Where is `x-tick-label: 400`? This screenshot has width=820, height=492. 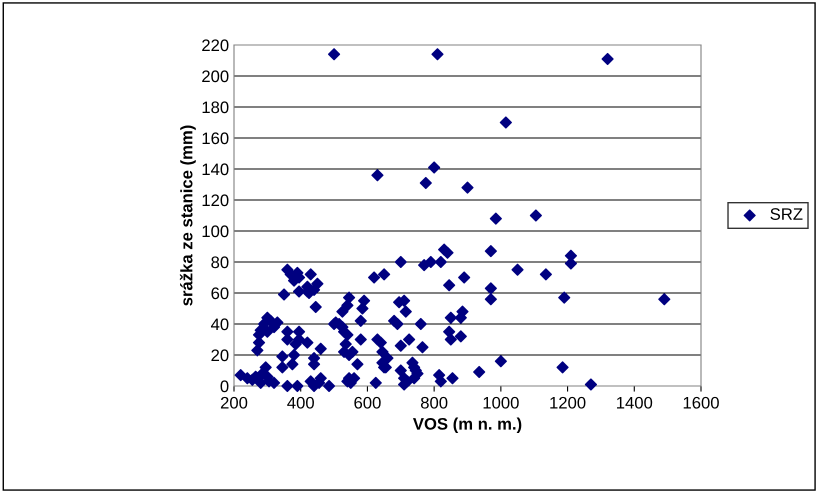
x-tick-label: 400 is located at coordinates (300, 402).